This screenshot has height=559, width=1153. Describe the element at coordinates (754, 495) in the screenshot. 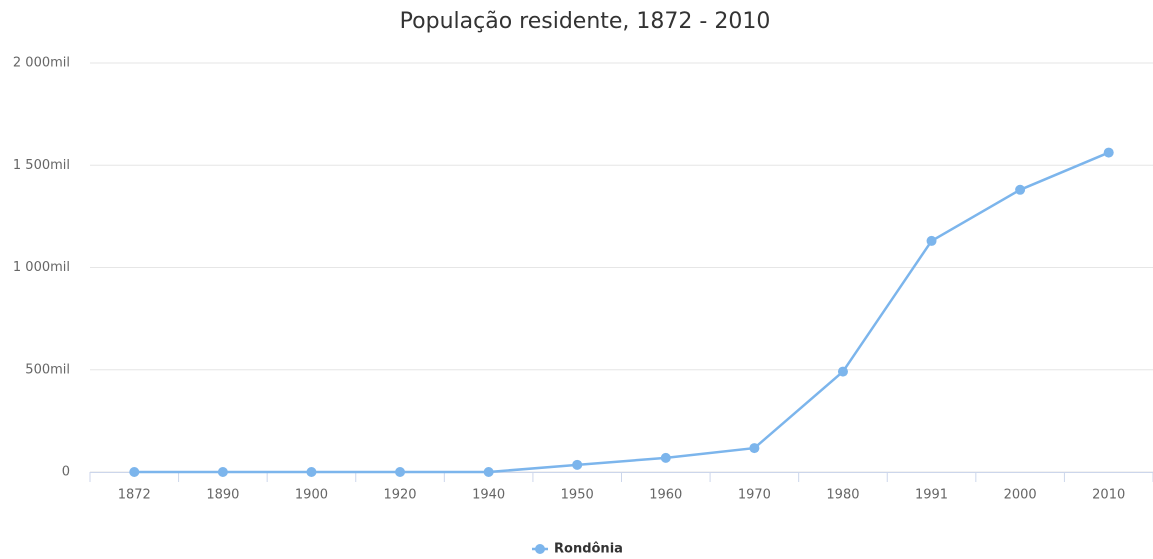

I see `x-tick-label: 1970` at that location.